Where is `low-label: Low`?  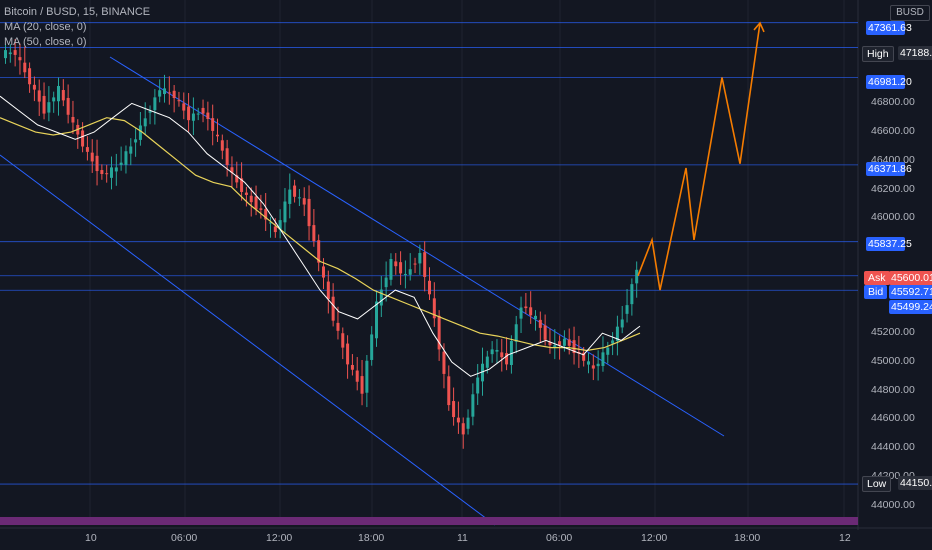
low-label: Low is located at coordinates (877, 484).